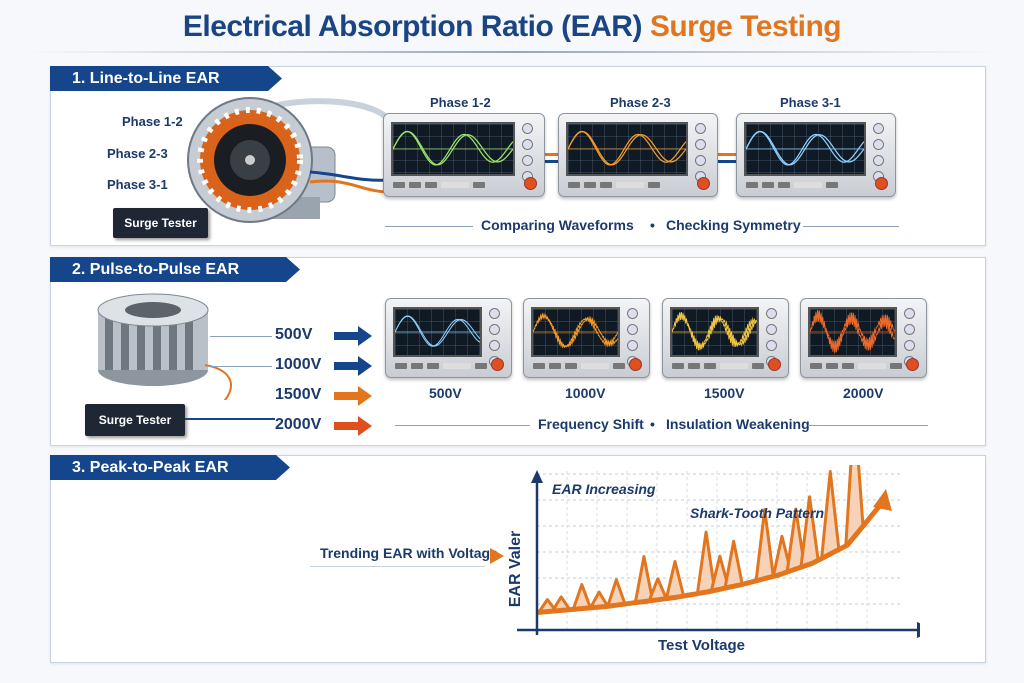 The image size is (1024, 683). I want to click on ear-trend-chart, so click(718, 551).